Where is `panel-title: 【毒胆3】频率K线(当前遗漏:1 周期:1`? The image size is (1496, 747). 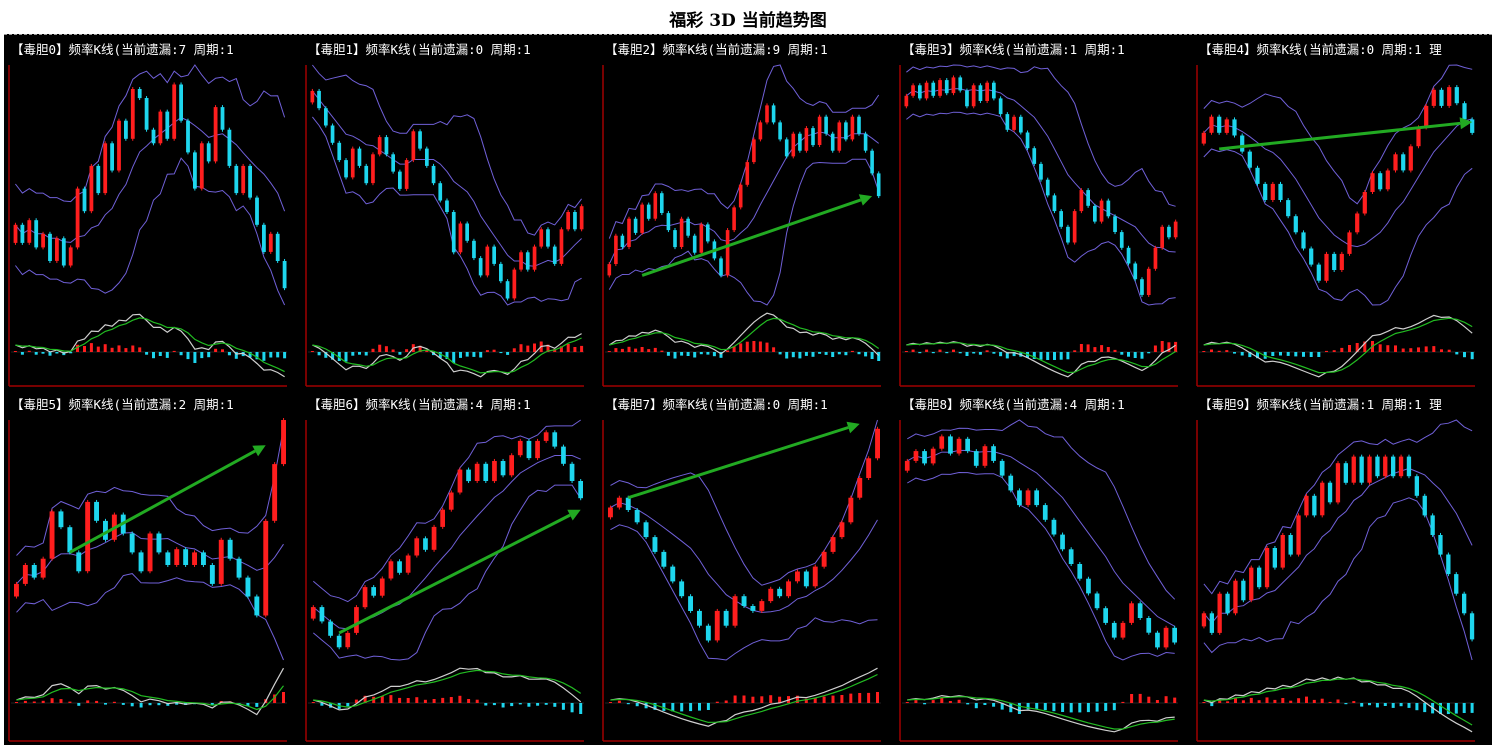 panel-title: 【毒胆3】频率K线(当前遗漏:1 周期:1 is located at coordinates (1013, 49).